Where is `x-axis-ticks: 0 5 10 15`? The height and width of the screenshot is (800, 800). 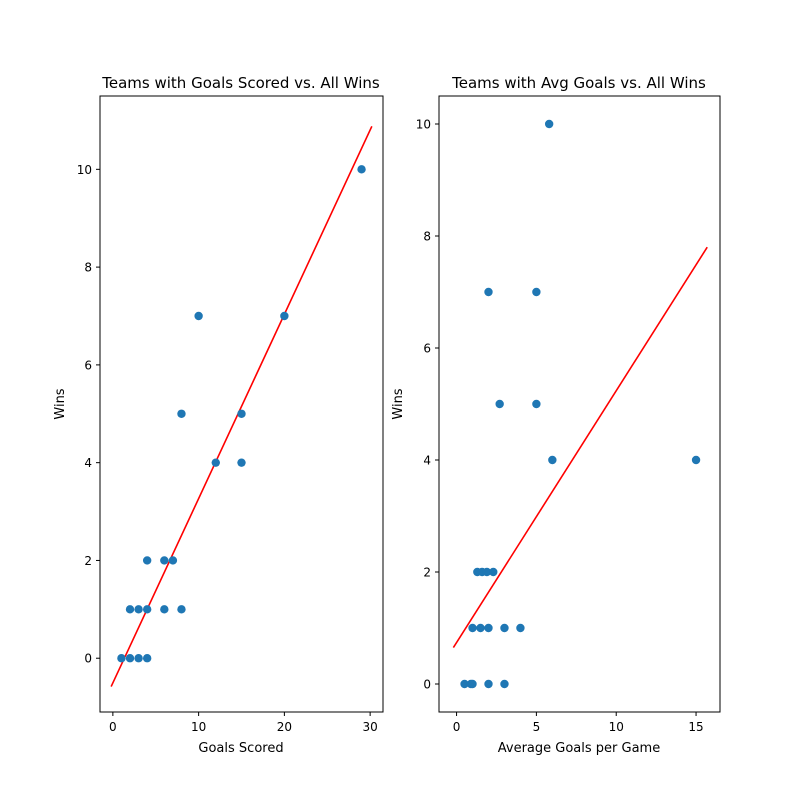
x-axis-ticks: 0 5 10 15 is located at coordinates (578, 723).